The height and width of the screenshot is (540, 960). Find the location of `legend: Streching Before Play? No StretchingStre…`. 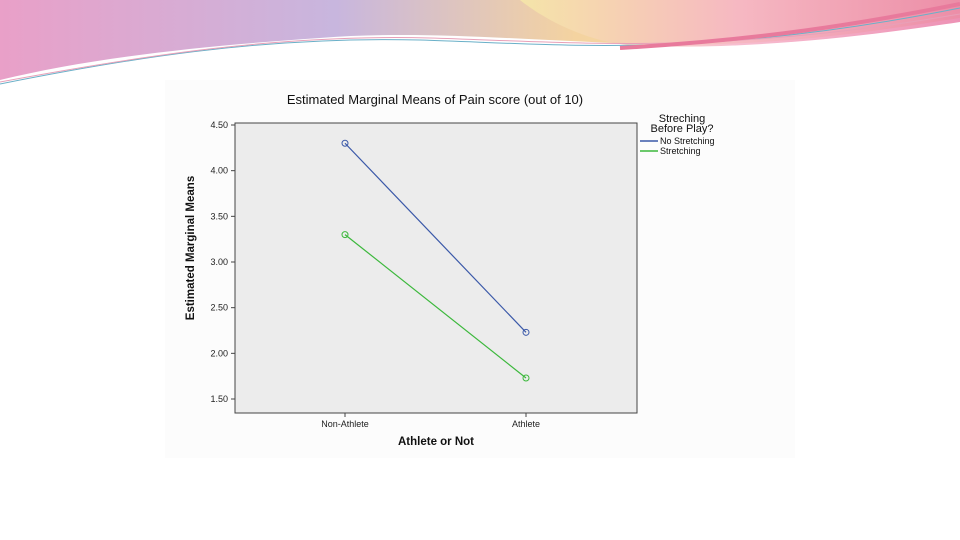

legend: Streching Before Play? No StretchingStre… is located at coordinates (677, 134).